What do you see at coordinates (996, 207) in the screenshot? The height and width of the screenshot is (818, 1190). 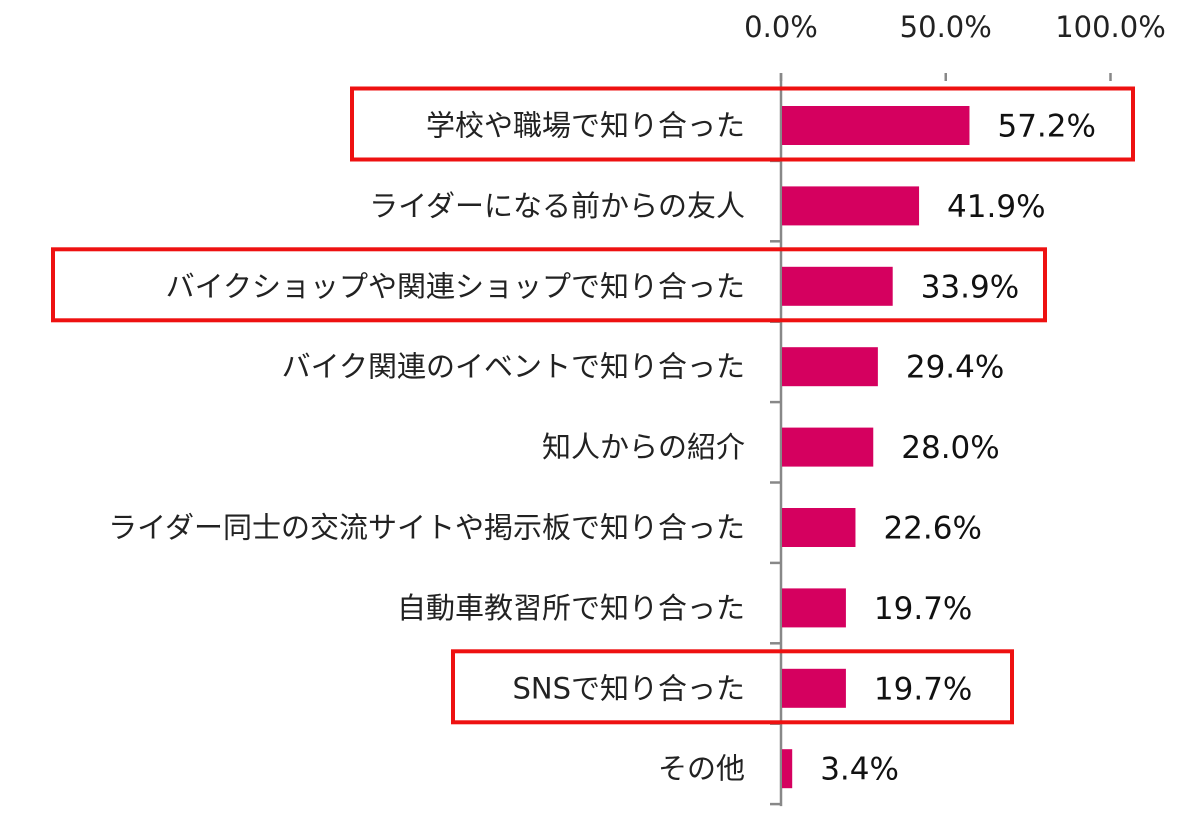 I see `value-label: 41.9%` at bounding box center [996, 207].